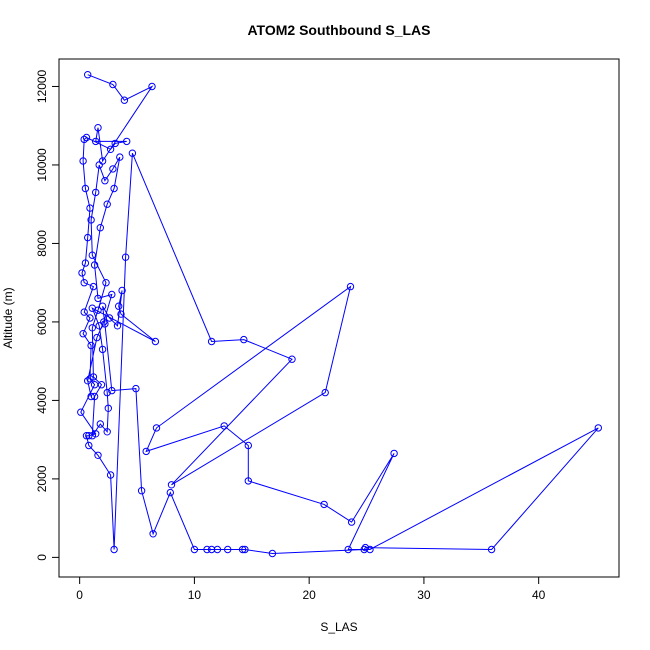 Image resolution: width=650 pixels, height=650 pixels. Describe the element at coordinates (42, 243) in the screenshot. I see `y-tick-label: 8000` at that location.